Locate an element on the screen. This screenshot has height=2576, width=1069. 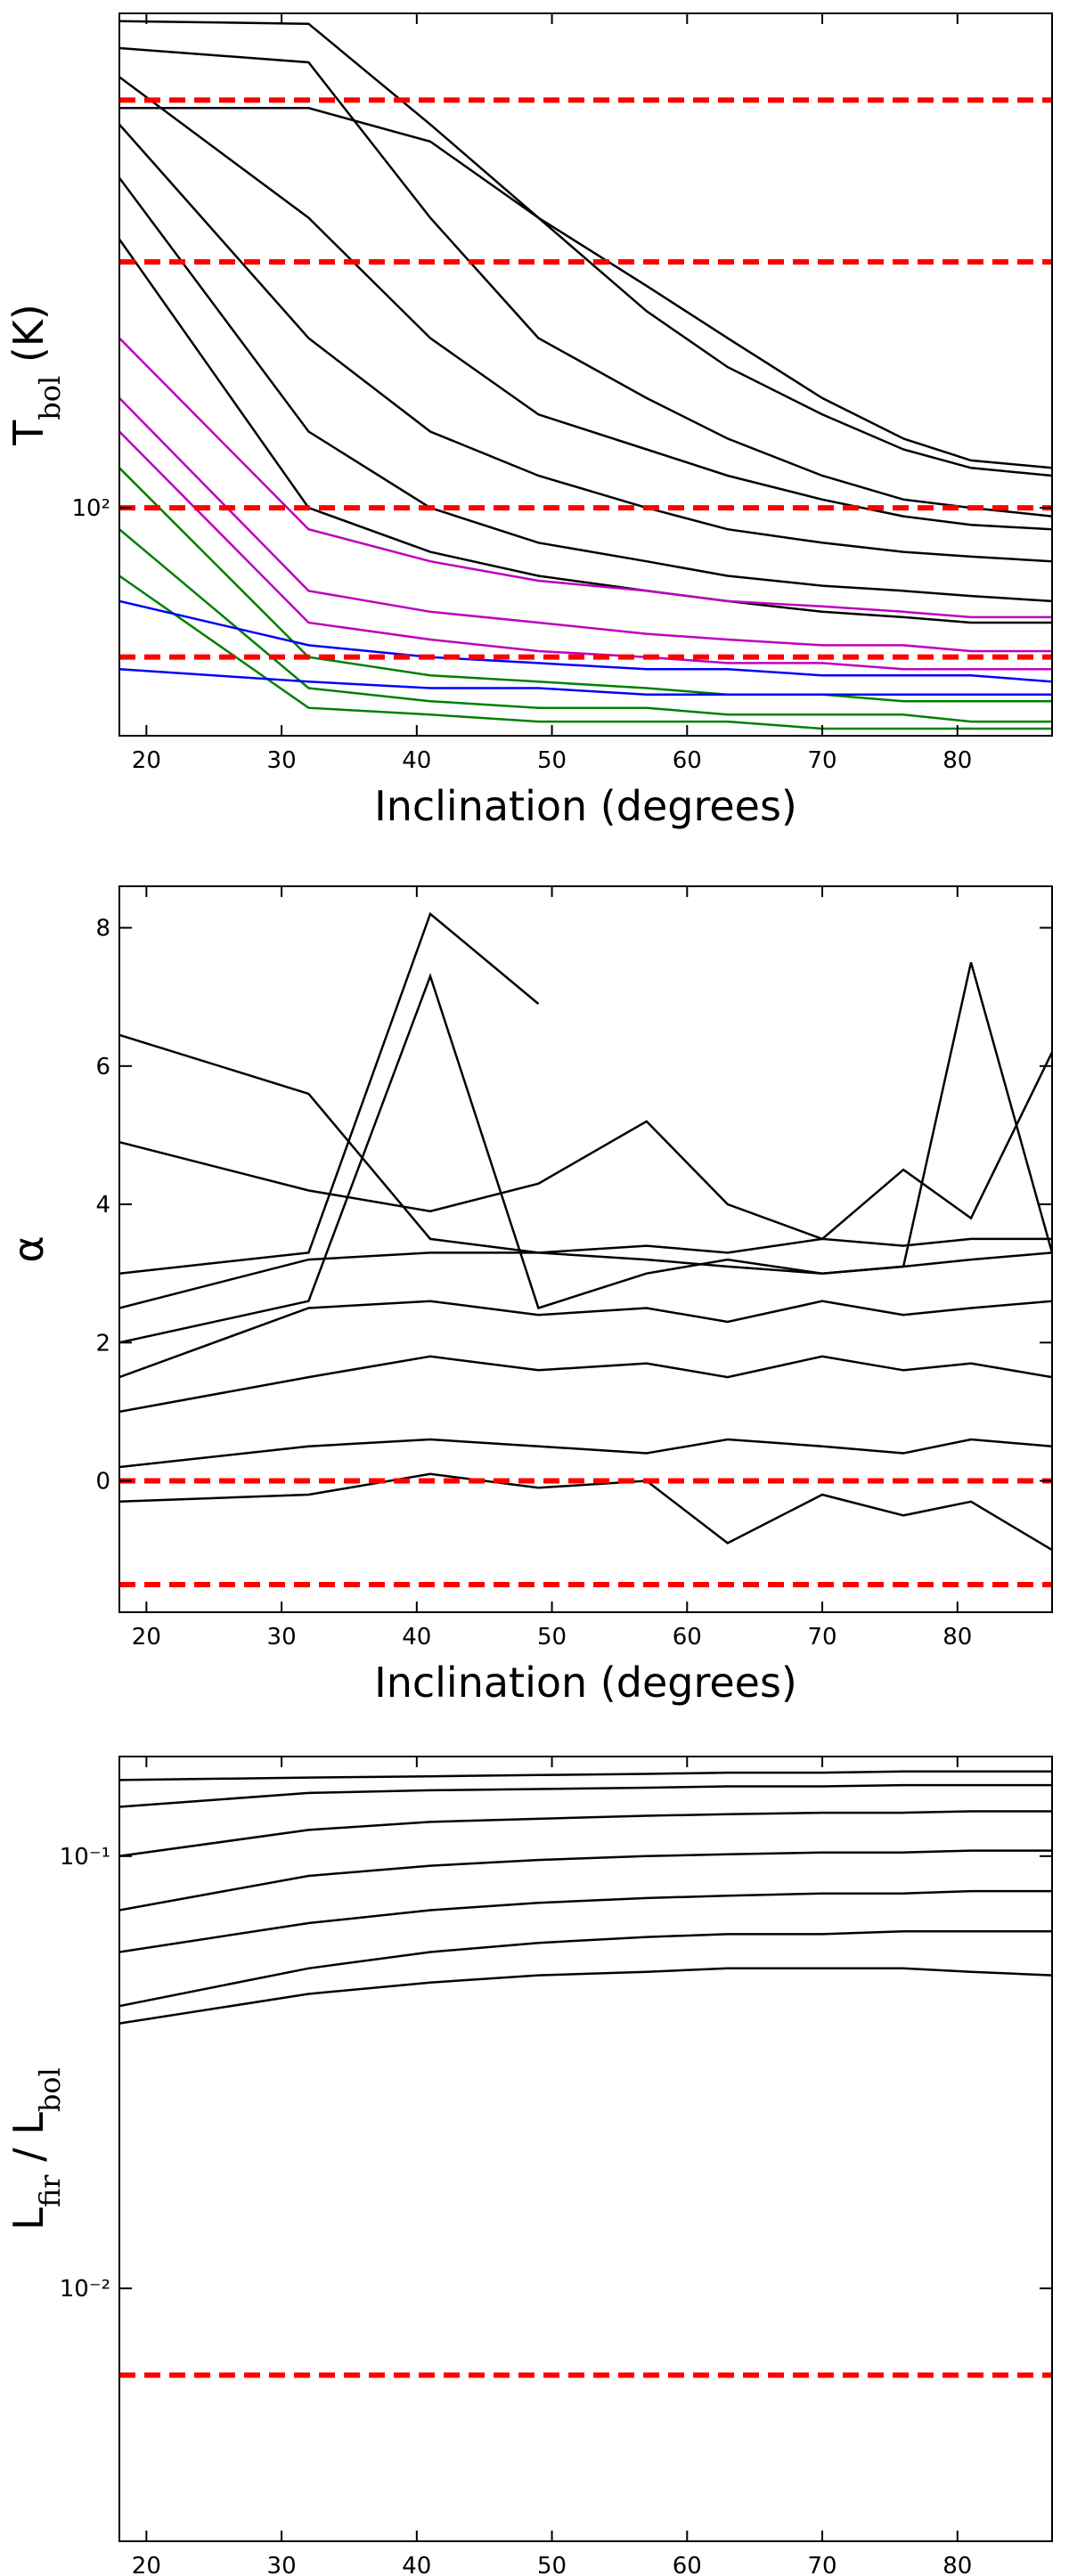
y-axis-label: Tbol (K) is located at coordinates (35, 375).